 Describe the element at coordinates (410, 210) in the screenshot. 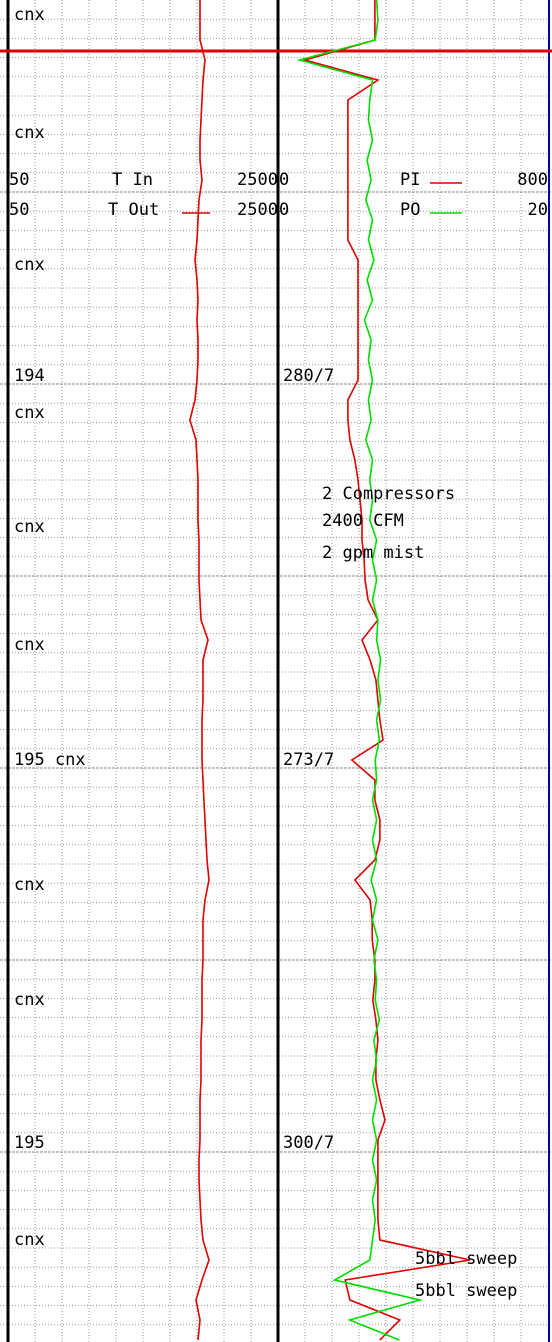

I see `scale-name: PO` at that location.